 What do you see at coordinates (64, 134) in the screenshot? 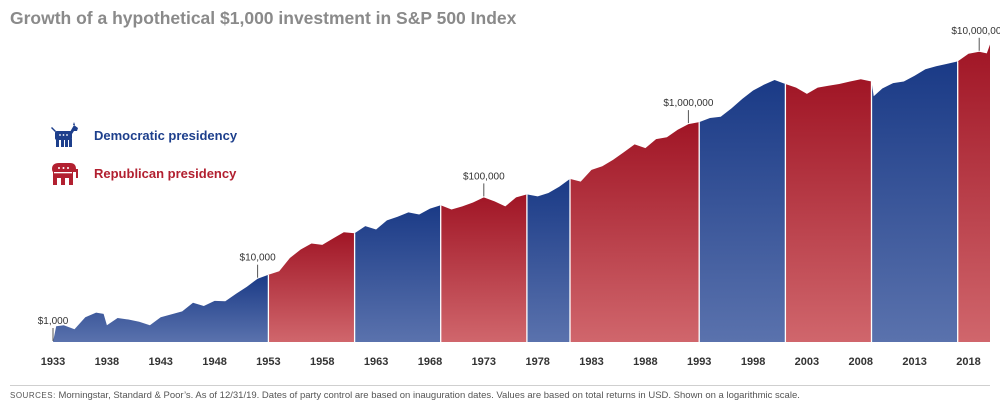
I see `donkey-icon` at bounding box center [64, 134].